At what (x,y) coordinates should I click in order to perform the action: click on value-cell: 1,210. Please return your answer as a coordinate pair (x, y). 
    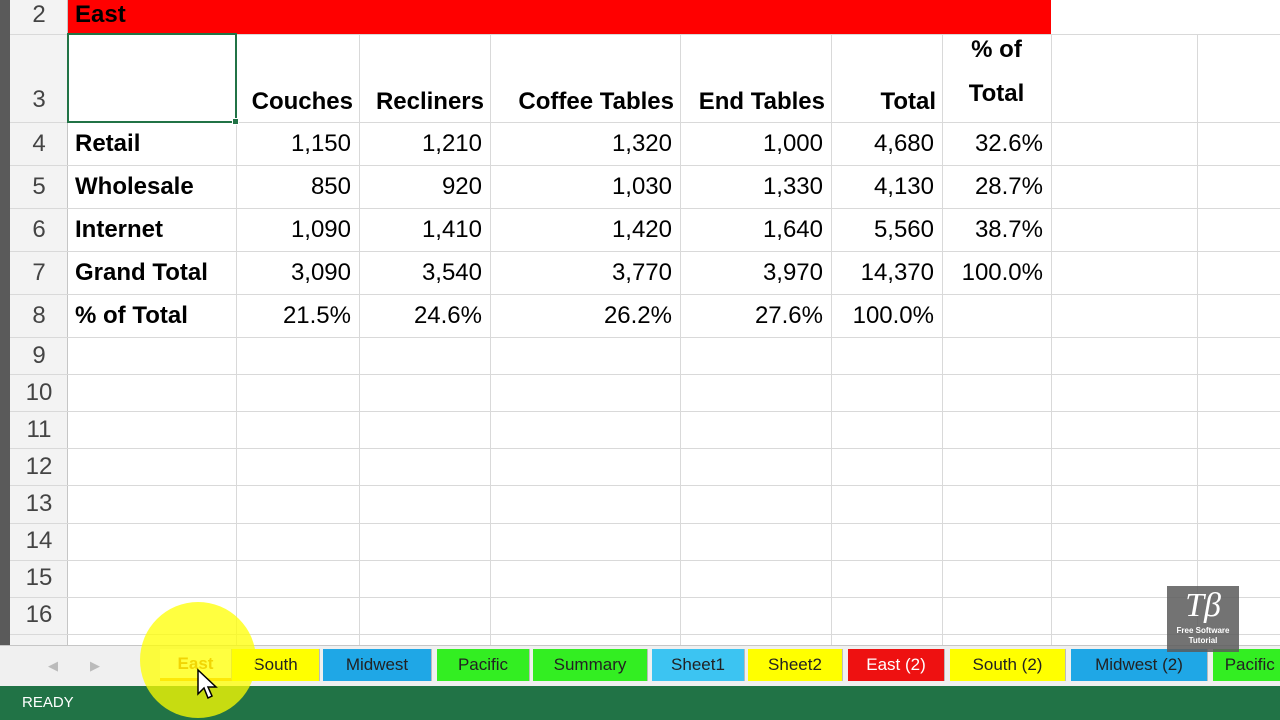
    Looking at the image, I should click on (451, 143).